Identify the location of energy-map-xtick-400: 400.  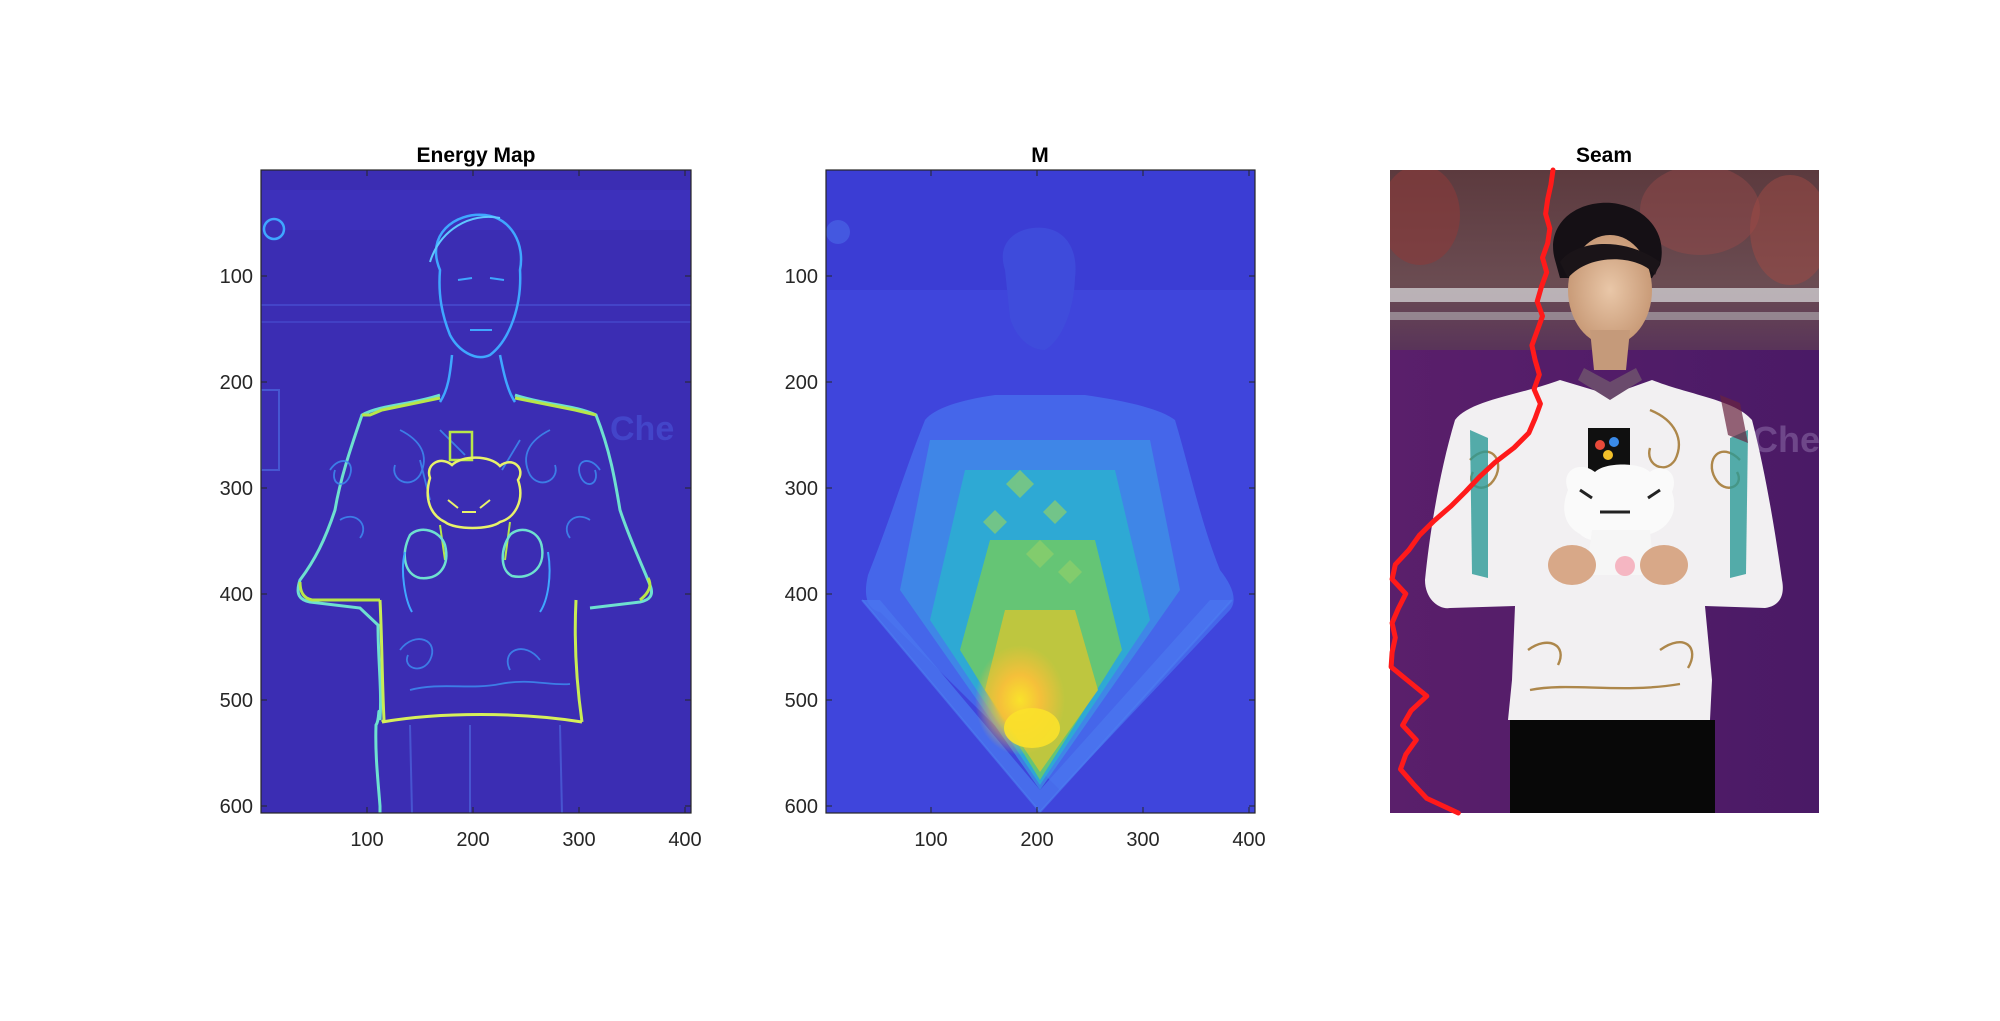
(684, 840).